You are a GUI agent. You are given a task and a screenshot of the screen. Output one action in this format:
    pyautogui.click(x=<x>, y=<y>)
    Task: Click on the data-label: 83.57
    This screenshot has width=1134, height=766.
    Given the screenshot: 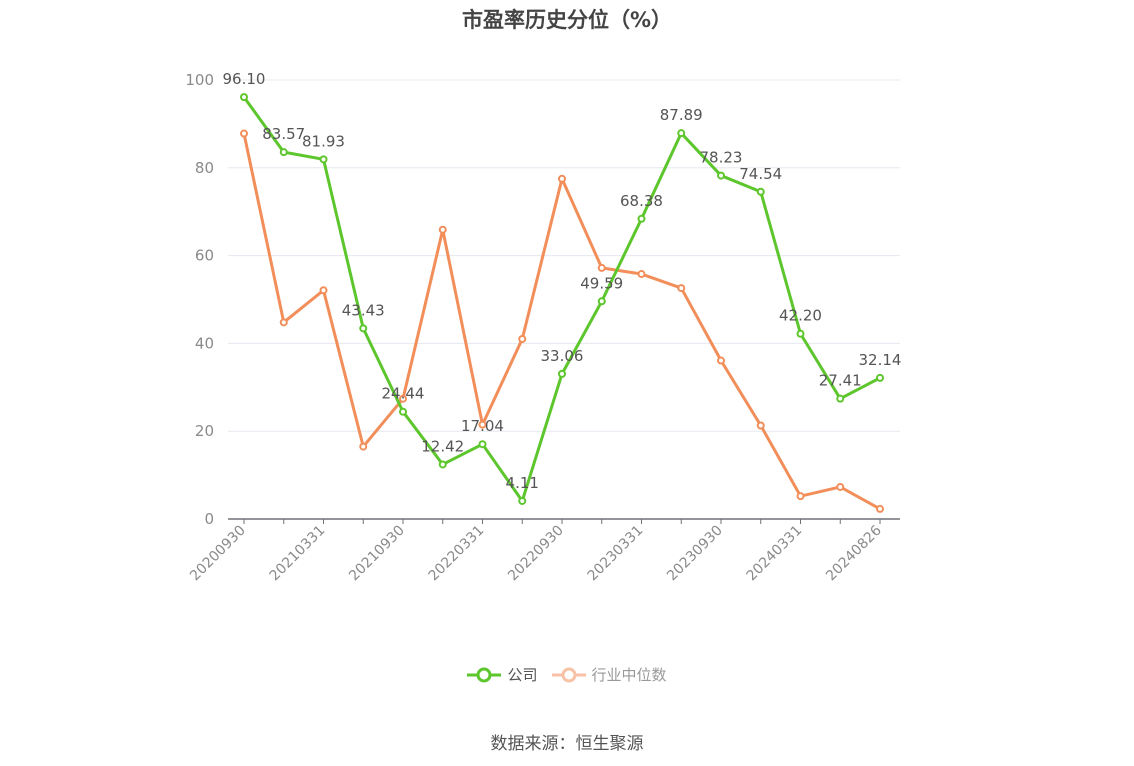 What is the action you would take?
    pyautogui.click(x=283, y=134)
    